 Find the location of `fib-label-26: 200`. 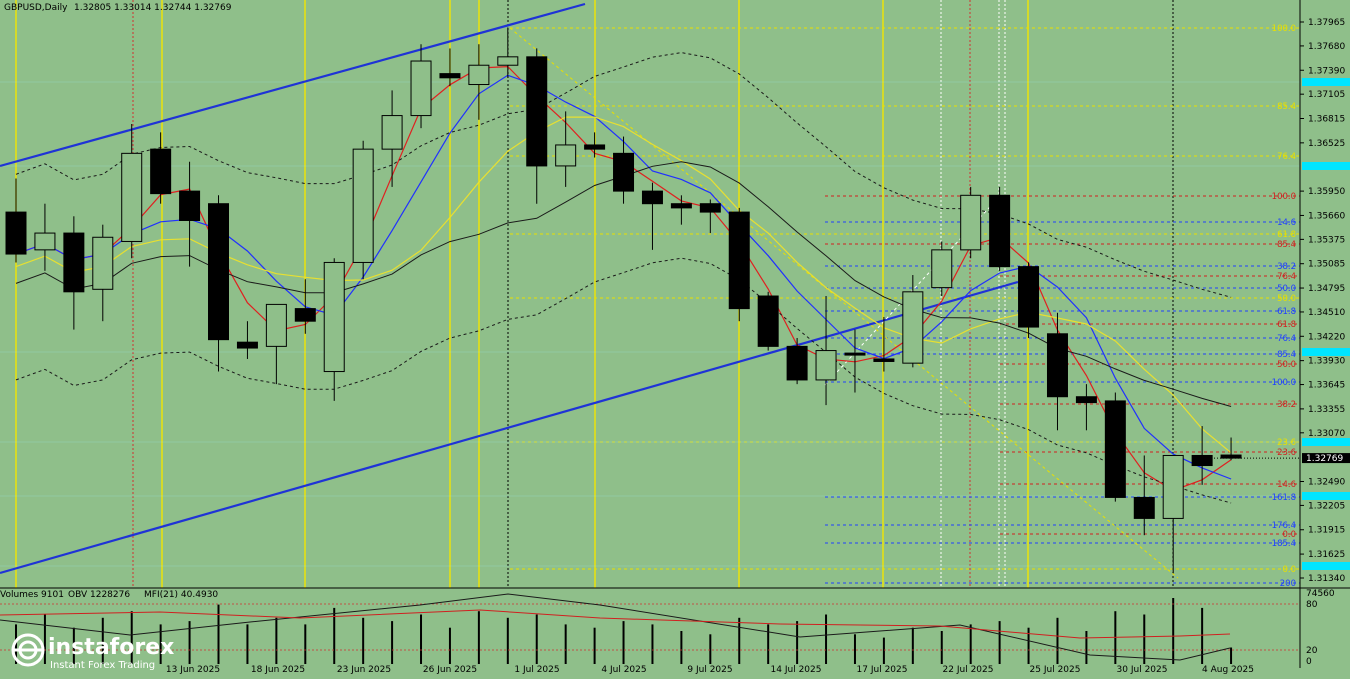

fib-label-26: 200 is located at coordinates (1288, 584).